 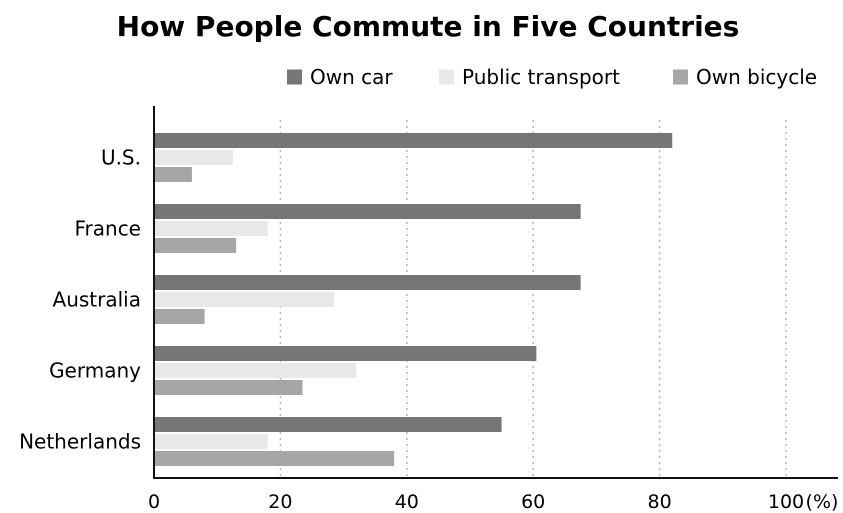 What do you see at coordinates (413, 140) in the screenshot?
I see `bar-us-own-car` at bounding box center [413, 140].